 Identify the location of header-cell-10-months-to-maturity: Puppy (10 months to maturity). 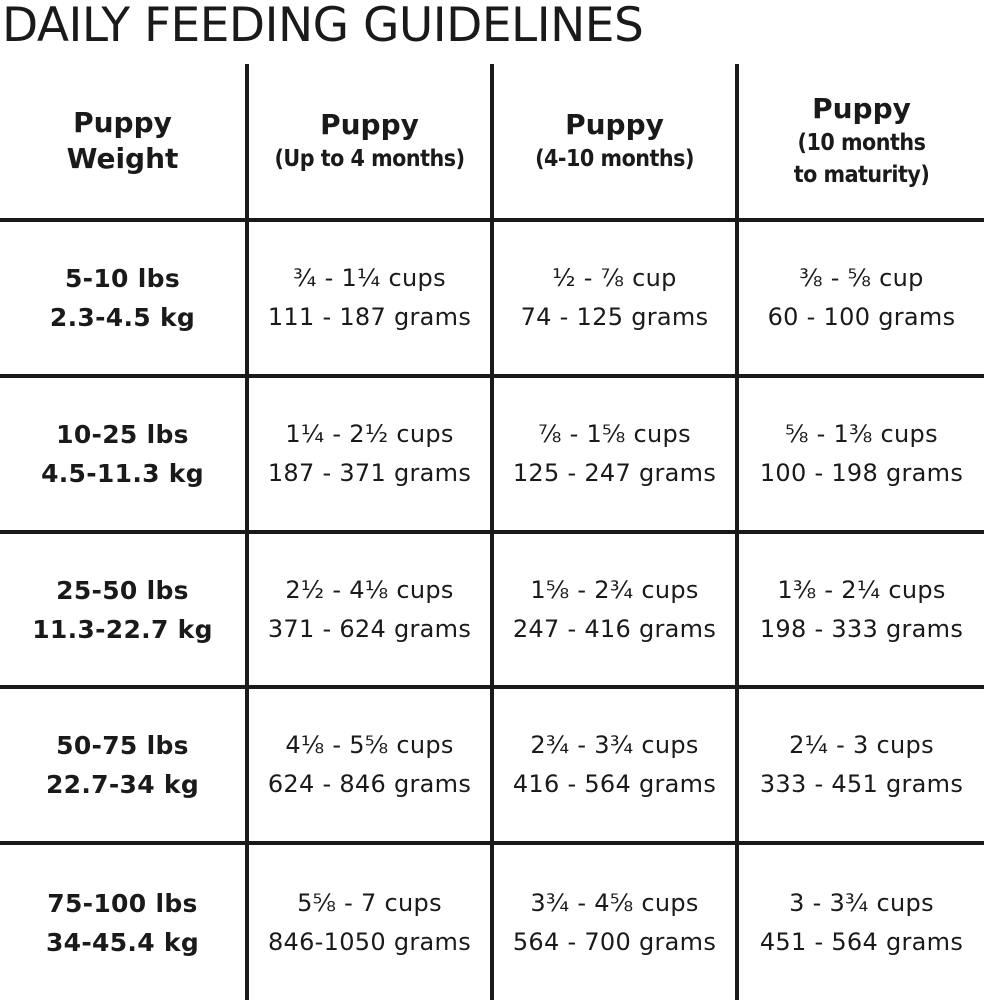
(861, 141).